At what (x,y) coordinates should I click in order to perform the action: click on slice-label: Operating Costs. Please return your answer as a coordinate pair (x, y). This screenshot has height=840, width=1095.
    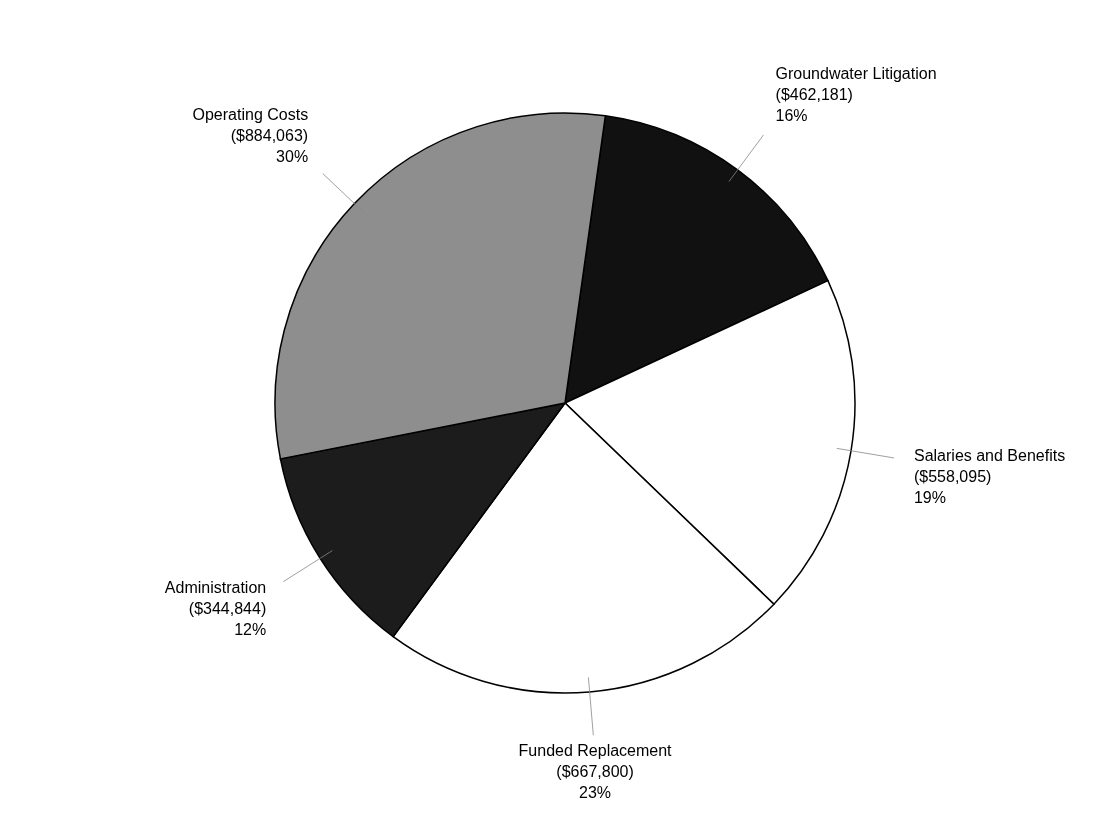
    Looking at the image, I should click on (250, 114).